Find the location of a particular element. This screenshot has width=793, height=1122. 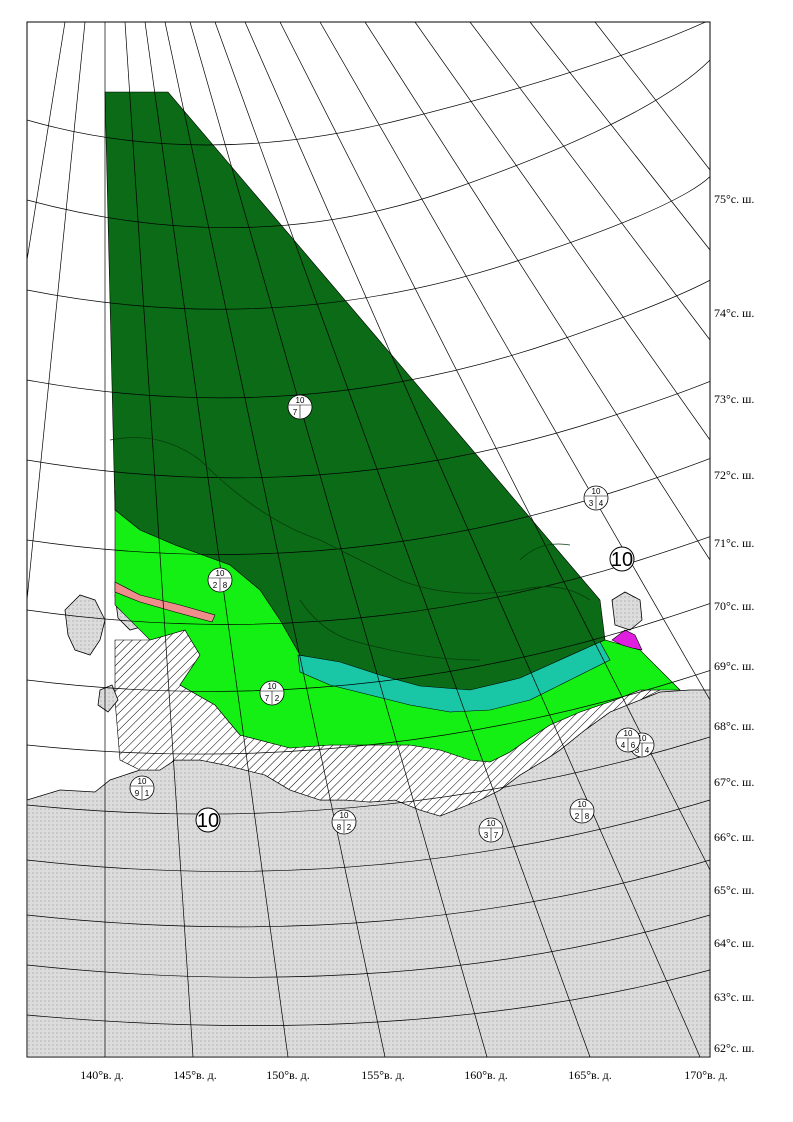

ice-egg-code-symbol: 10 8 2 is located at coordinates (344, 822).